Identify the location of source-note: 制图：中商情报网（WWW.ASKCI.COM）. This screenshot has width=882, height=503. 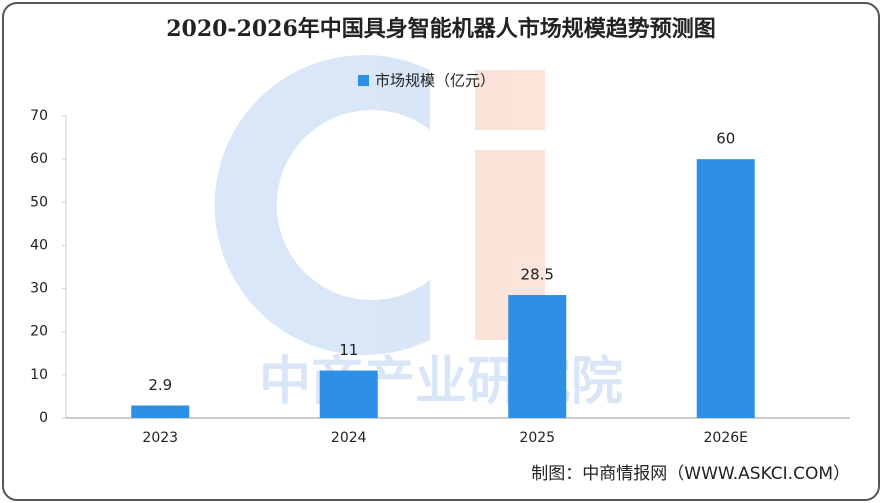
(690, 474).